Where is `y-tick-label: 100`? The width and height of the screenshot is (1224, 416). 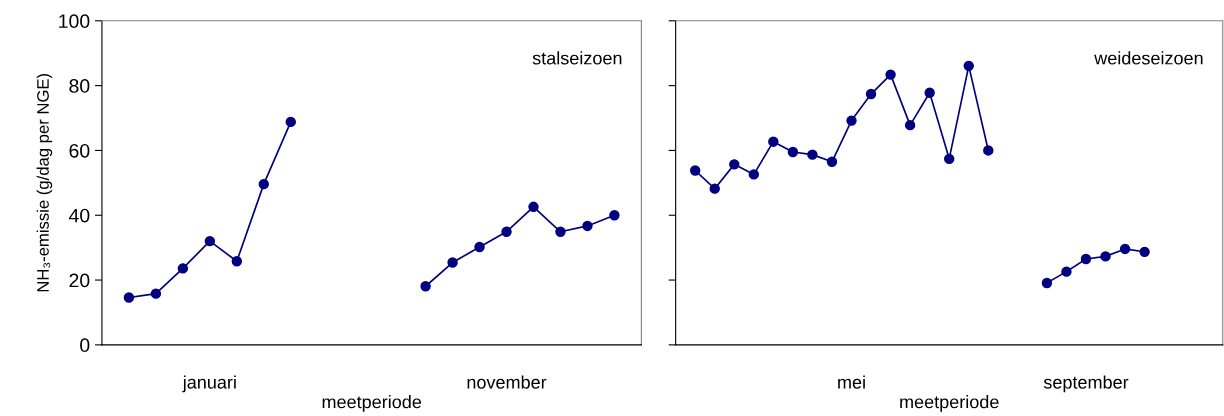 y-tick-label: 100 is located at coordinates (74, 21).